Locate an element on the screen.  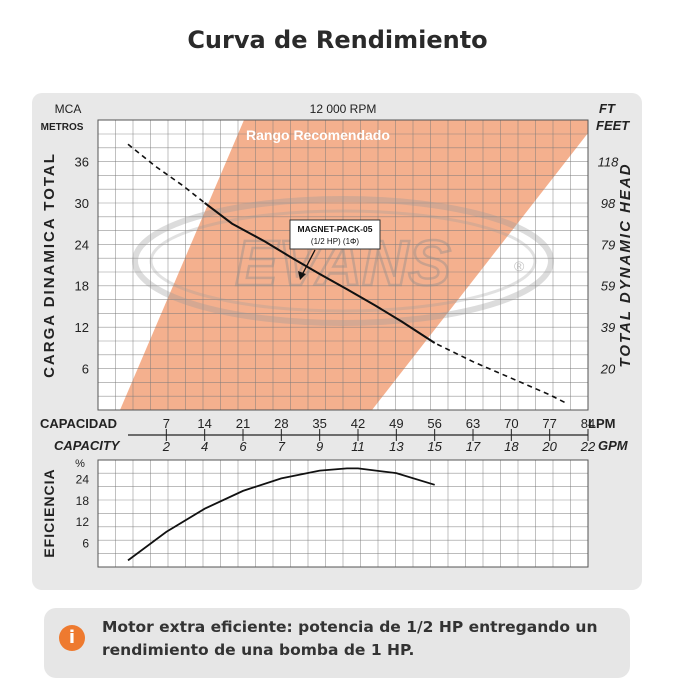
x-tick-label-lpm: 14 is located at coordinates (204, 423).